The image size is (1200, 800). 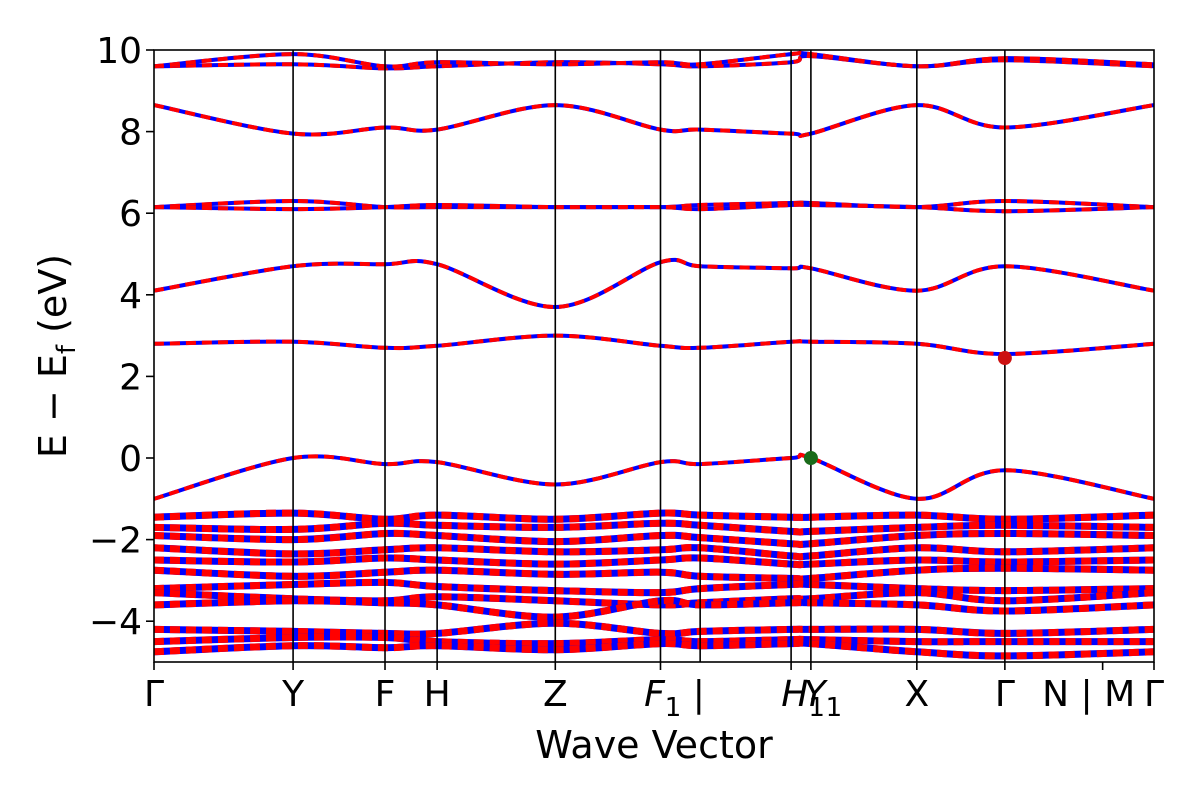 I want to click on band-valence-12-spin-down, so click(x=654, y=561).